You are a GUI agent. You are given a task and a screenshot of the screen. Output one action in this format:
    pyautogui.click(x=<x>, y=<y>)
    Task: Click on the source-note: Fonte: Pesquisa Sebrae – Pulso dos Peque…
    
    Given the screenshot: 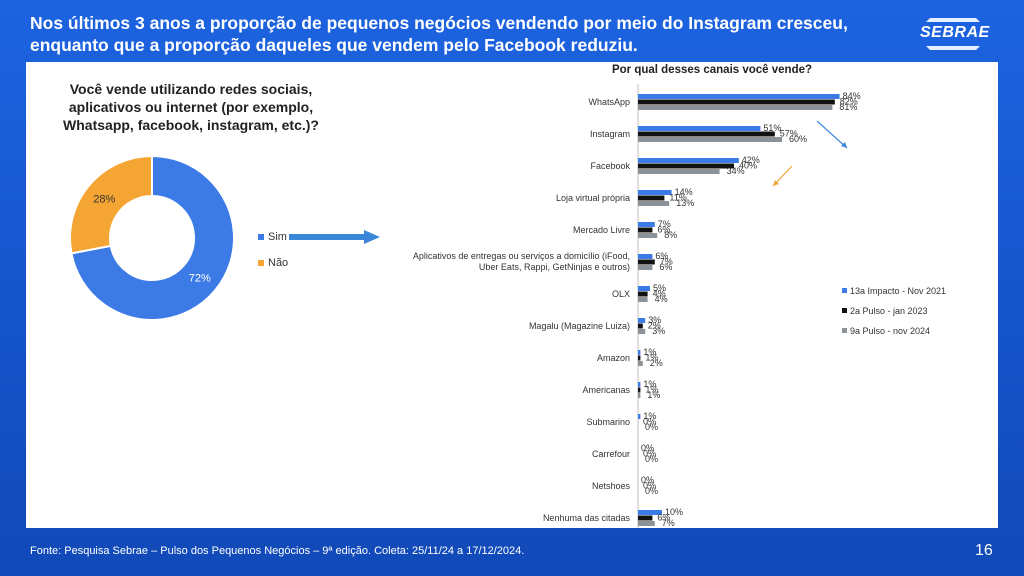 What is the action you would take?
    pyautogui.click(x=277, y=551)
    